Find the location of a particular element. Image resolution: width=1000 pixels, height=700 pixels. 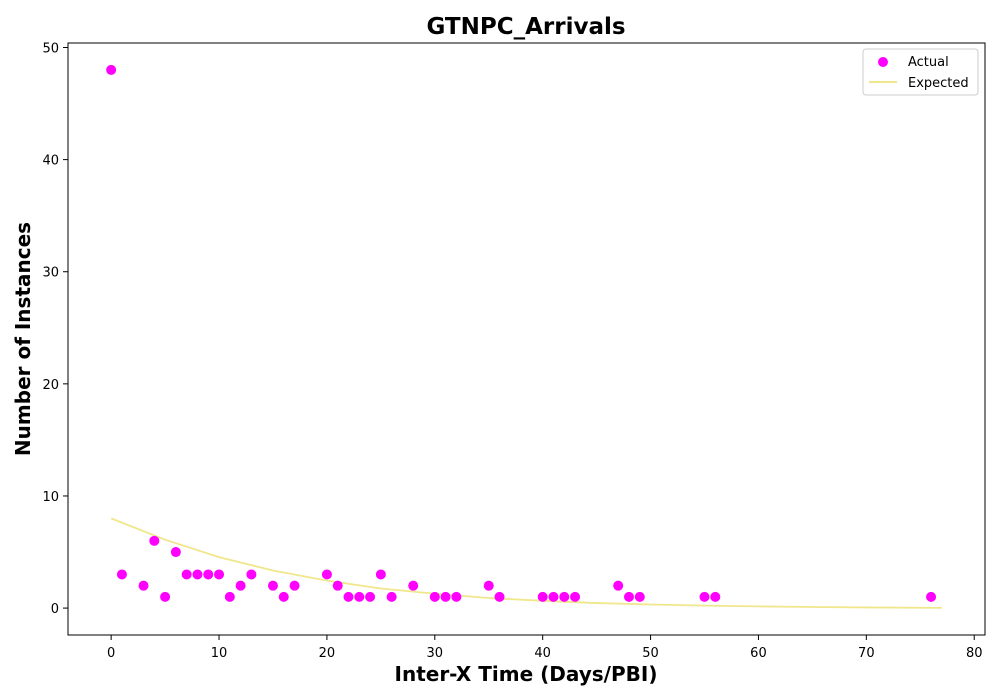

x-tick-label: 20 is located at coordinates (327, 653).